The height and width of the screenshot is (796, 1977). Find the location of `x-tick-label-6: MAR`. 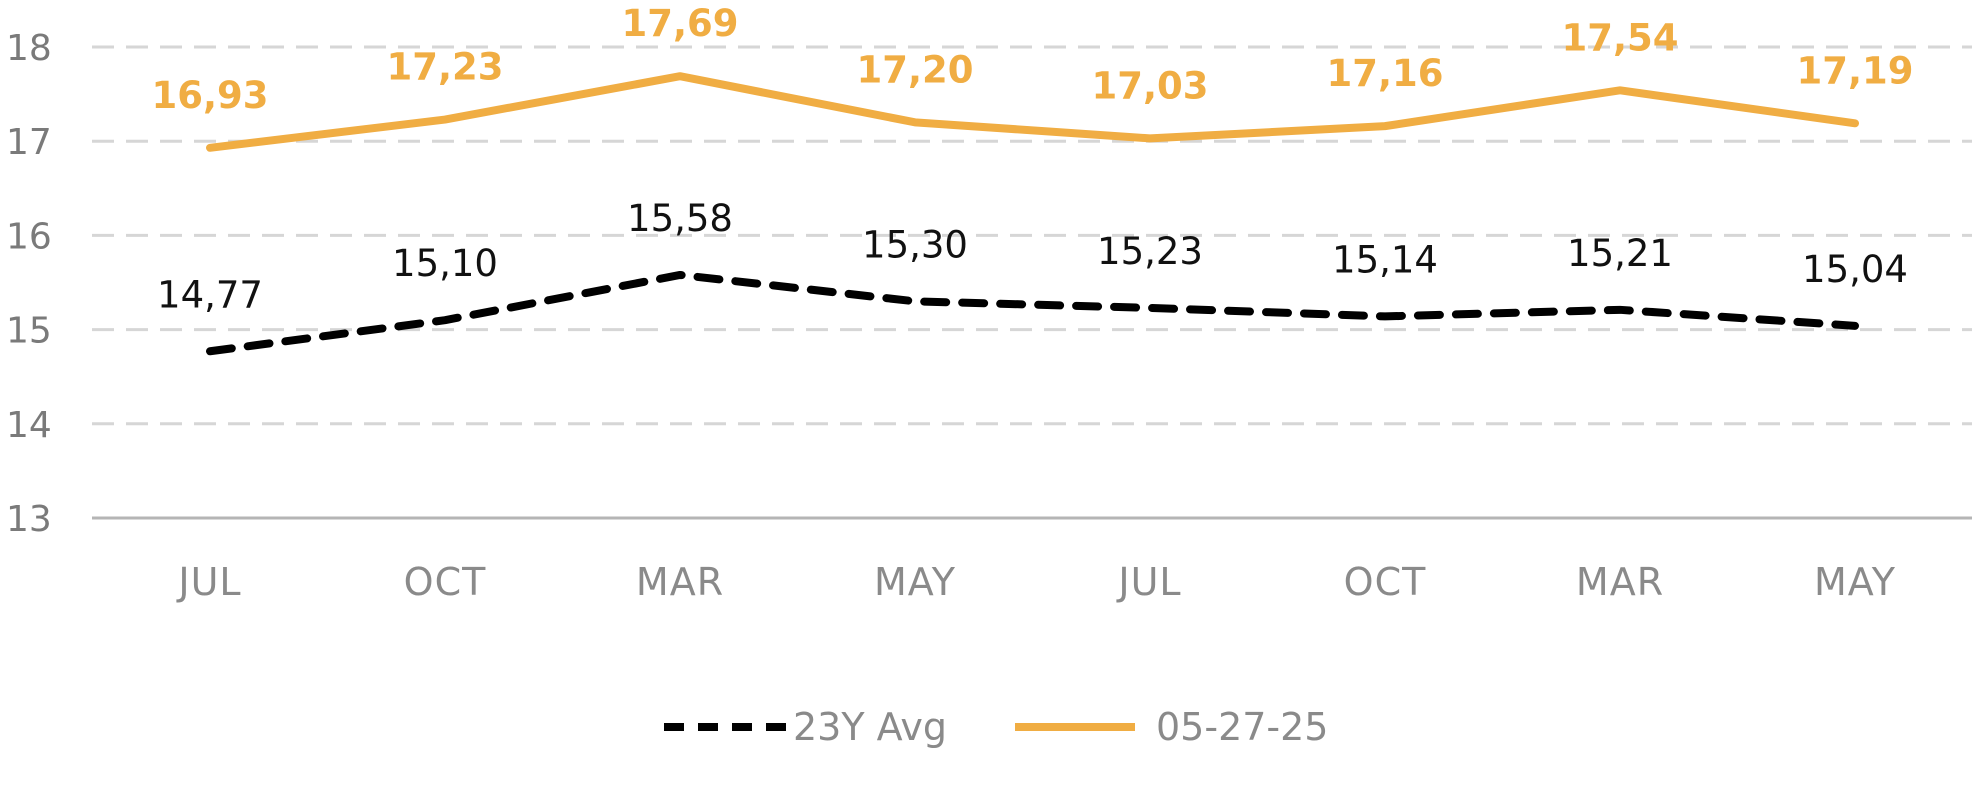

x-tick-label-6: MAR is located at coordinates (1620, 582).